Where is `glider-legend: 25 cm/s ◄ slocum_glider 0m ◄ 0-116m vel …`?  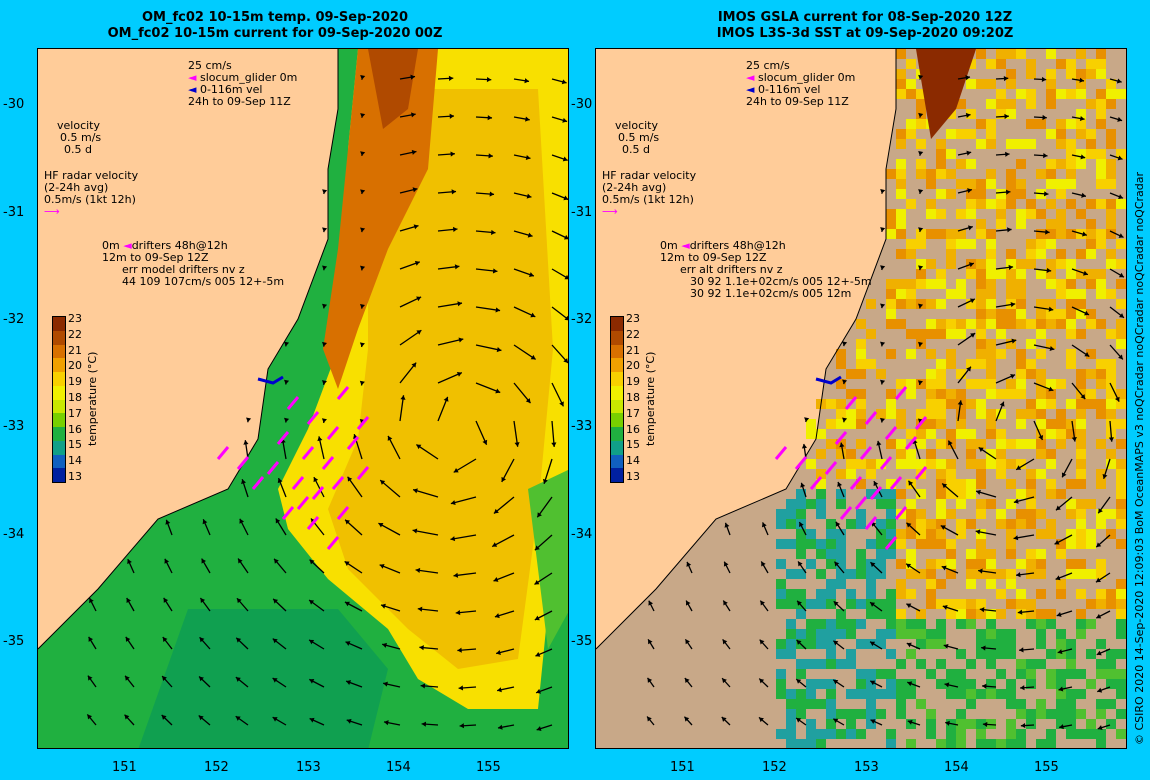 glider-legend: 25 cm/s ◄ slocum_glider 0m ◄ 0-116m vel … is located at coordinates (243, 83).